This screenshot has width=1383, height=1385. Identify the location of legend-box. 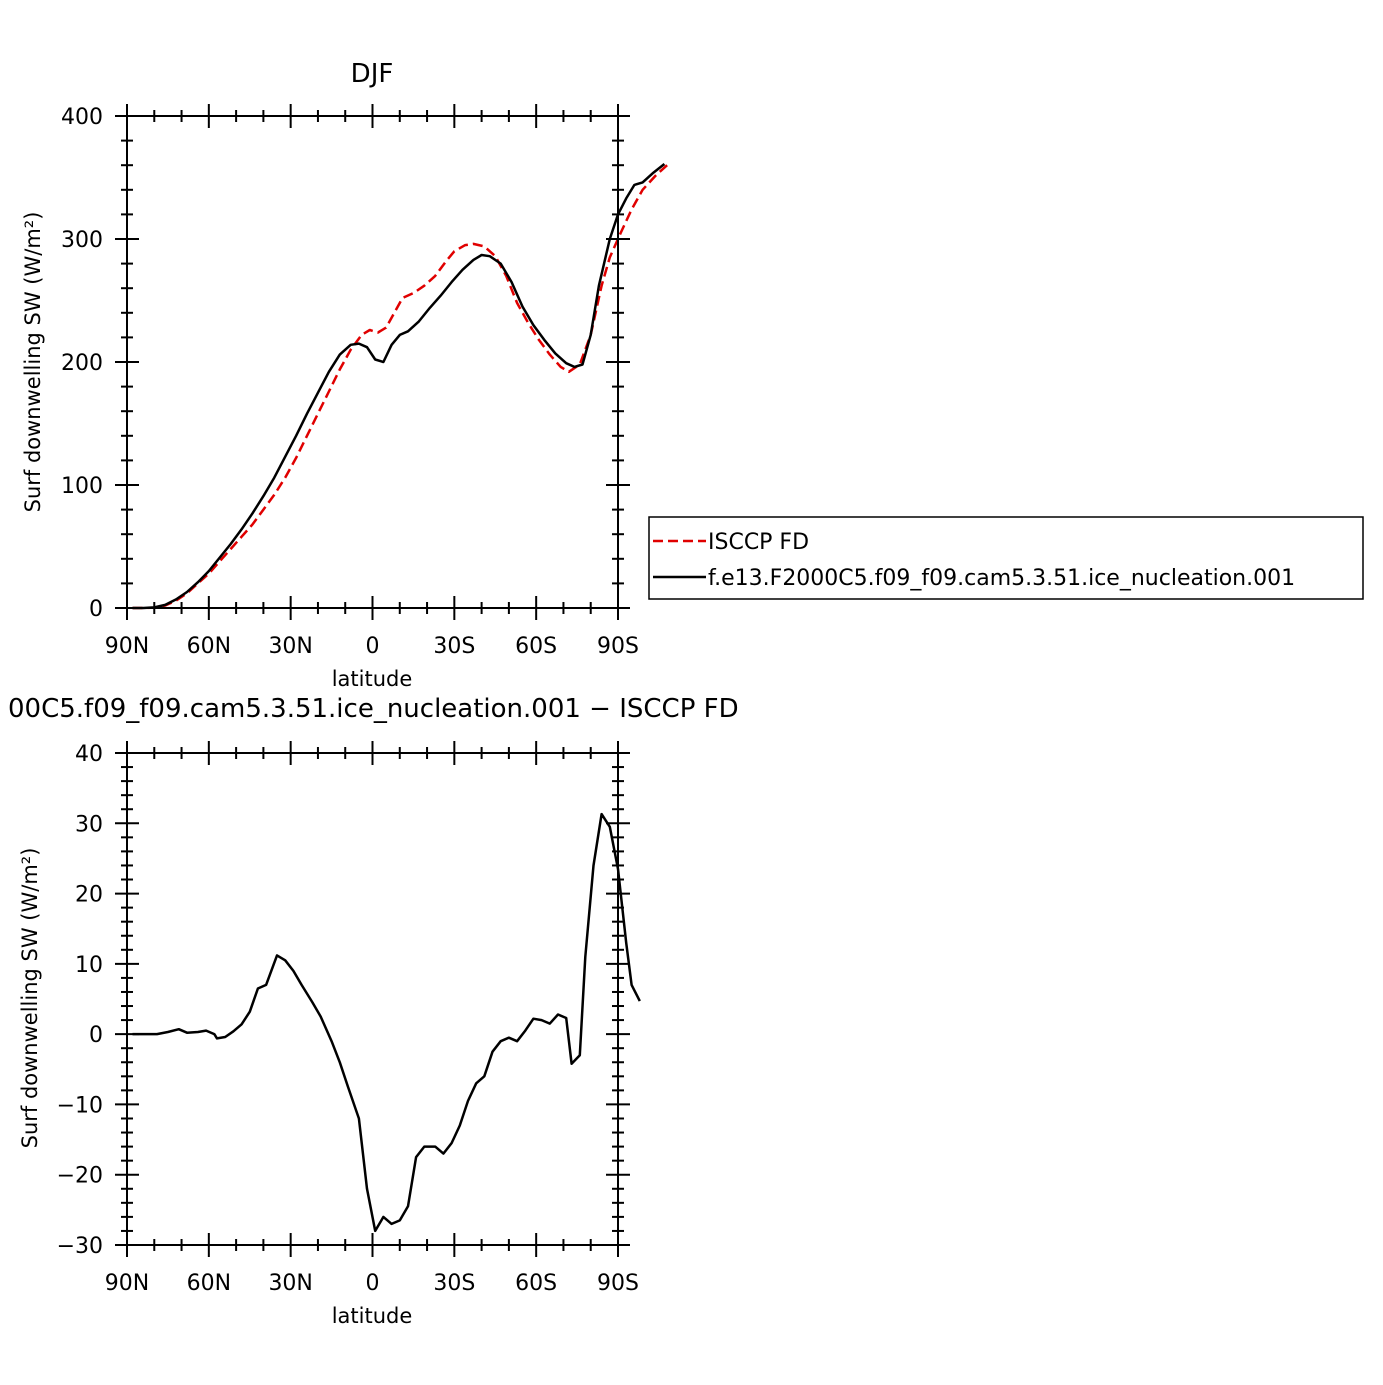
(1006, 558).